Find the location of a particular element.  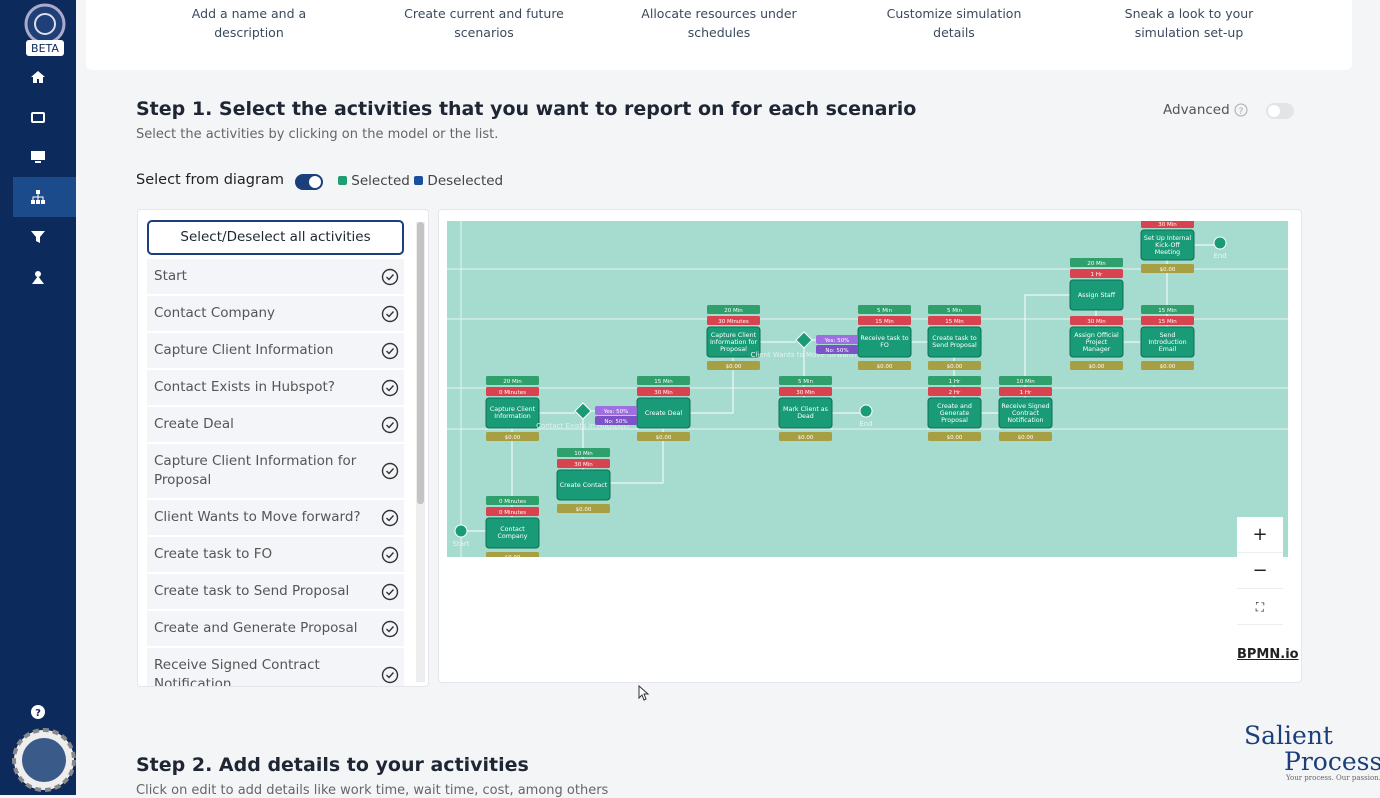

logo-tagline: Your process. Our passion. is located at coordinates (1333, 778).